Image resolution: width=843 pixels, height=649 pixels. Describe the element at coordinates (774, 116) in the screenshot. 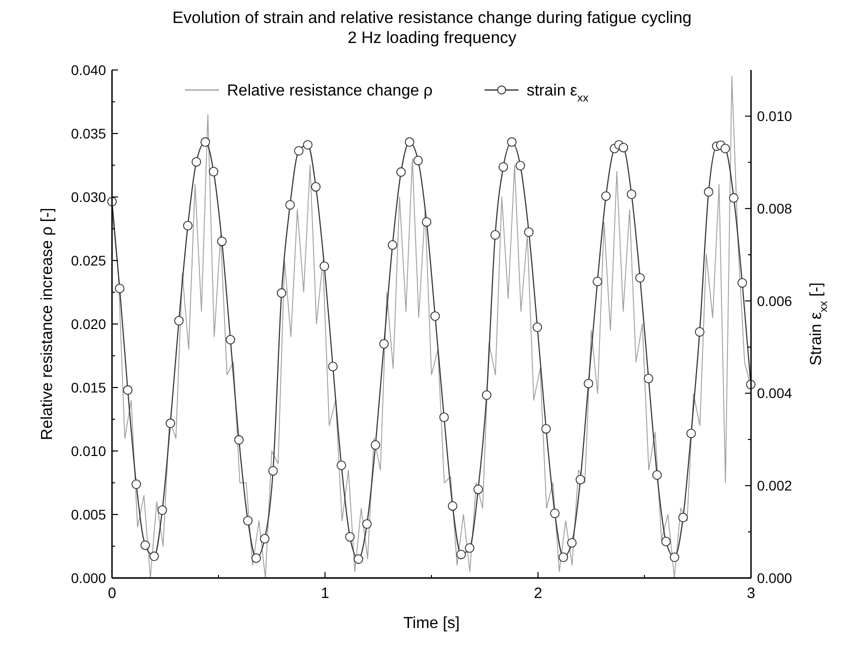

I see `y2-tick-label: 0.010` at that location.